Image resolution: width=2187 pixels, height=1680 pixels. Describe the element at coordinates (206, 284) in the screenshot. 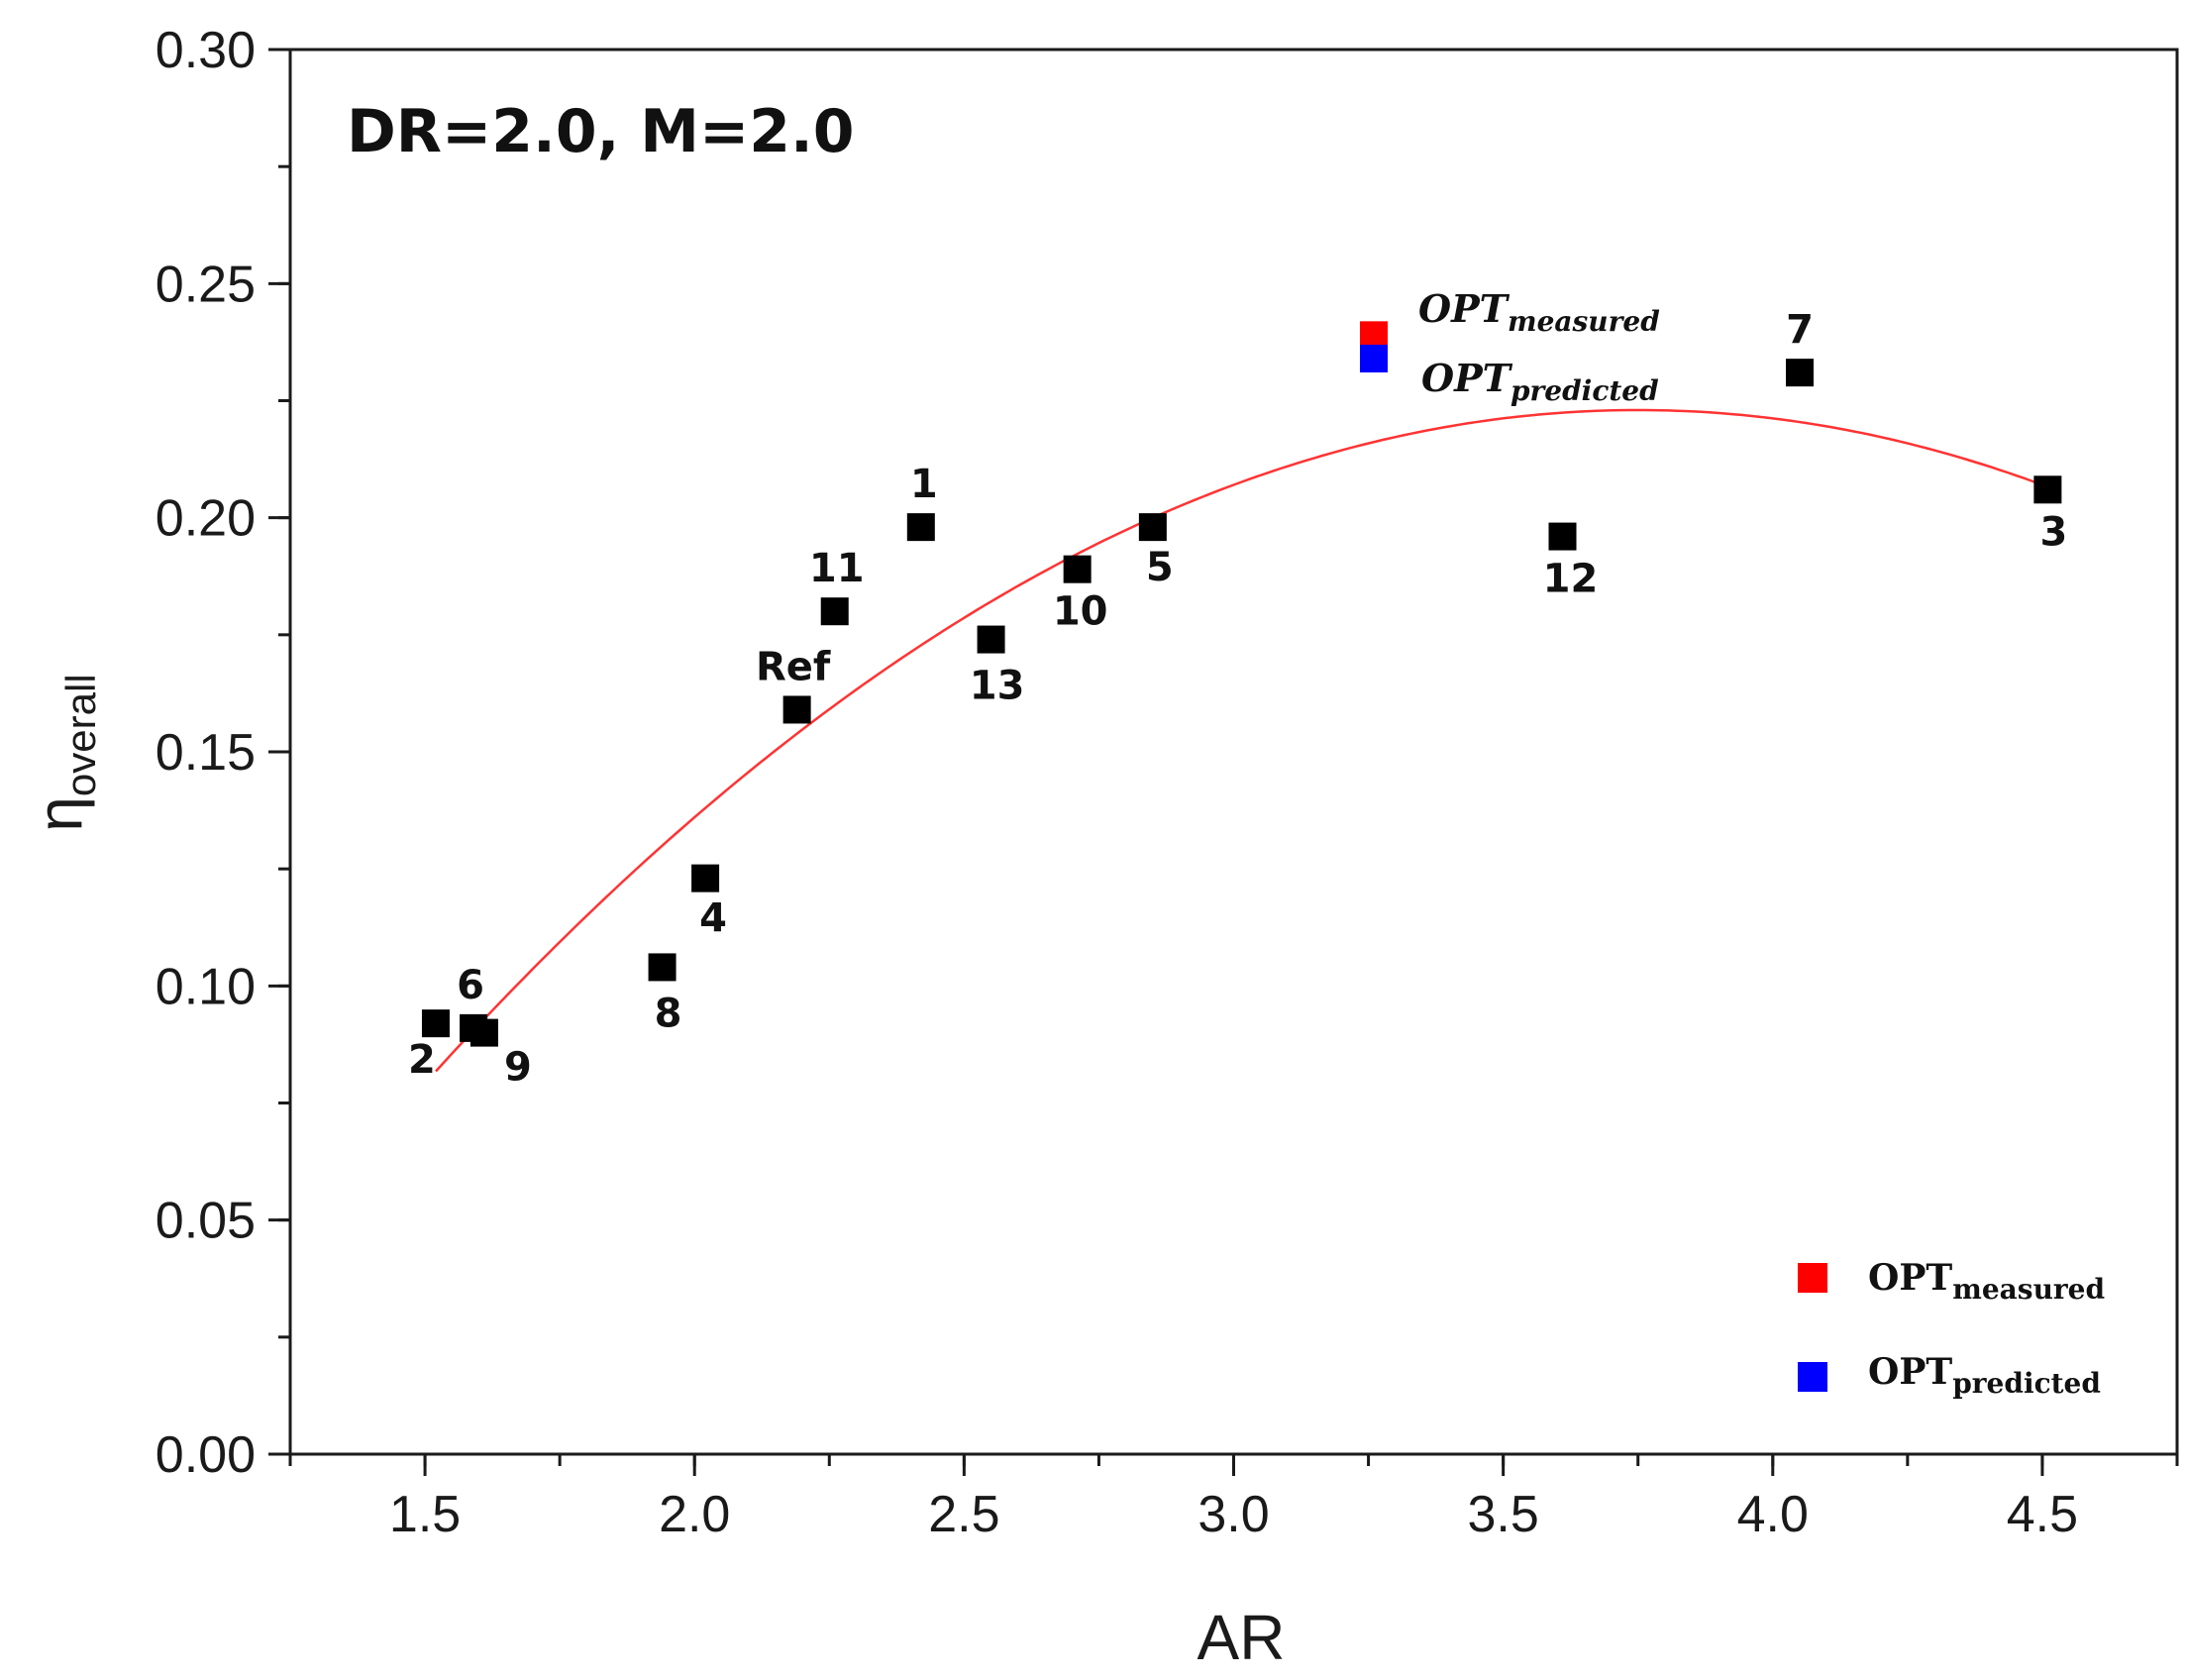

I see `y-tick-label: 0.25` at that location.